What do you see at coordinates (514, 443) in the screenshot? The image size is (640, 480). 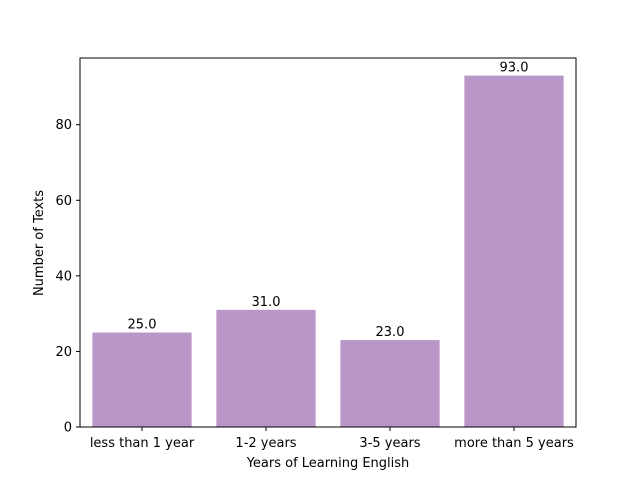 I see `x-tick-label-3: more than 5 years` at bounding box center [514, 443].